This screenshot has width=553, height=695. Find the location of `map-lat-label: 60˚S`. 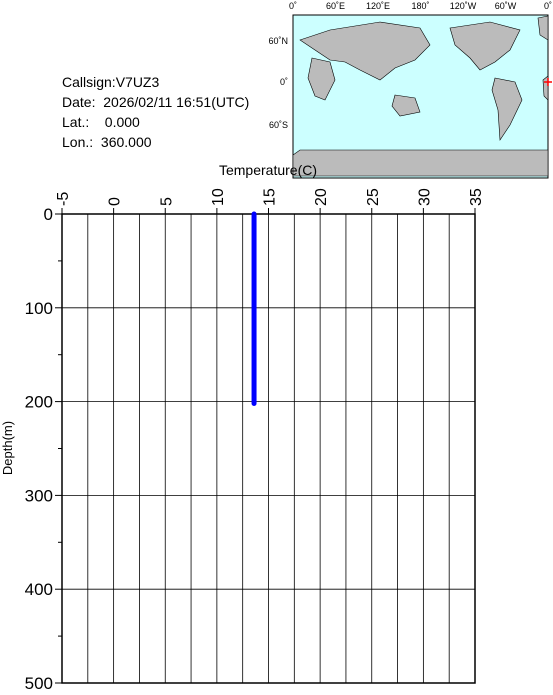

map-lat-label: 60˚S is located at coordinates (278, 125).